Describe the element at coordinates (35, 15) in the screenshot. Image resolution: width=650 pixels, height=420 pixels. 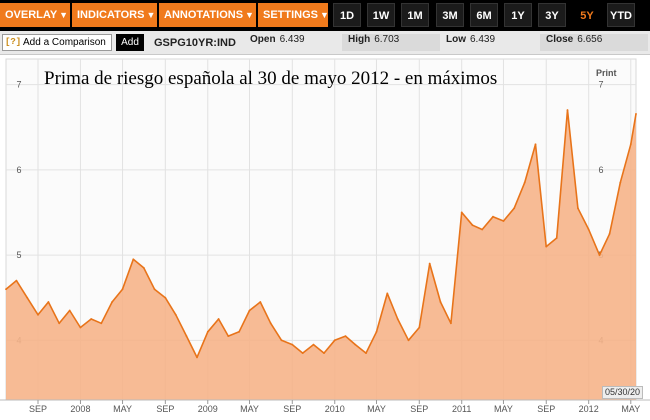
I see `overlay-menu: OVERLAY ▼` at that location.